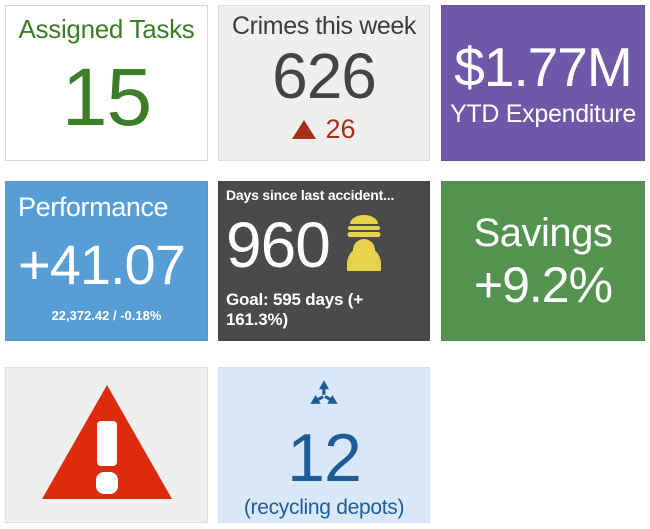 This screenshot has width=650, height=529. Describe the element at coordinates (102, 264) in the screenshot. I see `kpi-value-performance: +41.07` at that location.